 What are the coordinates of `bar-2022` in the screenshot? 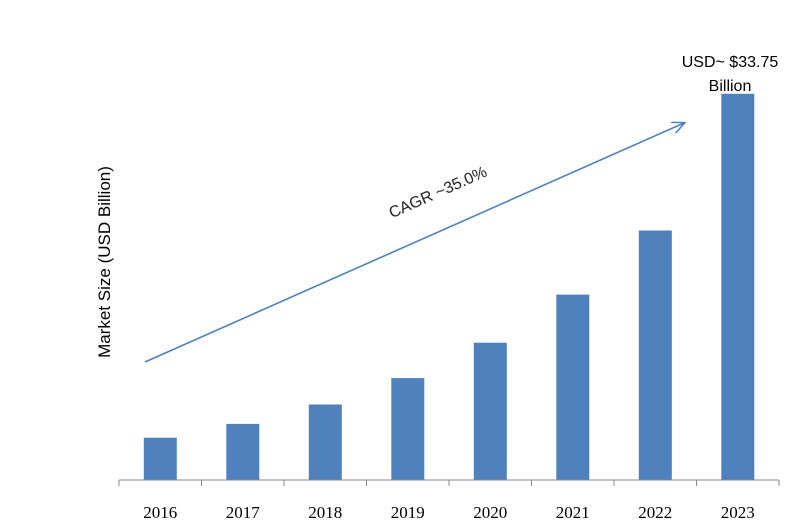 It's located at (655, 355).